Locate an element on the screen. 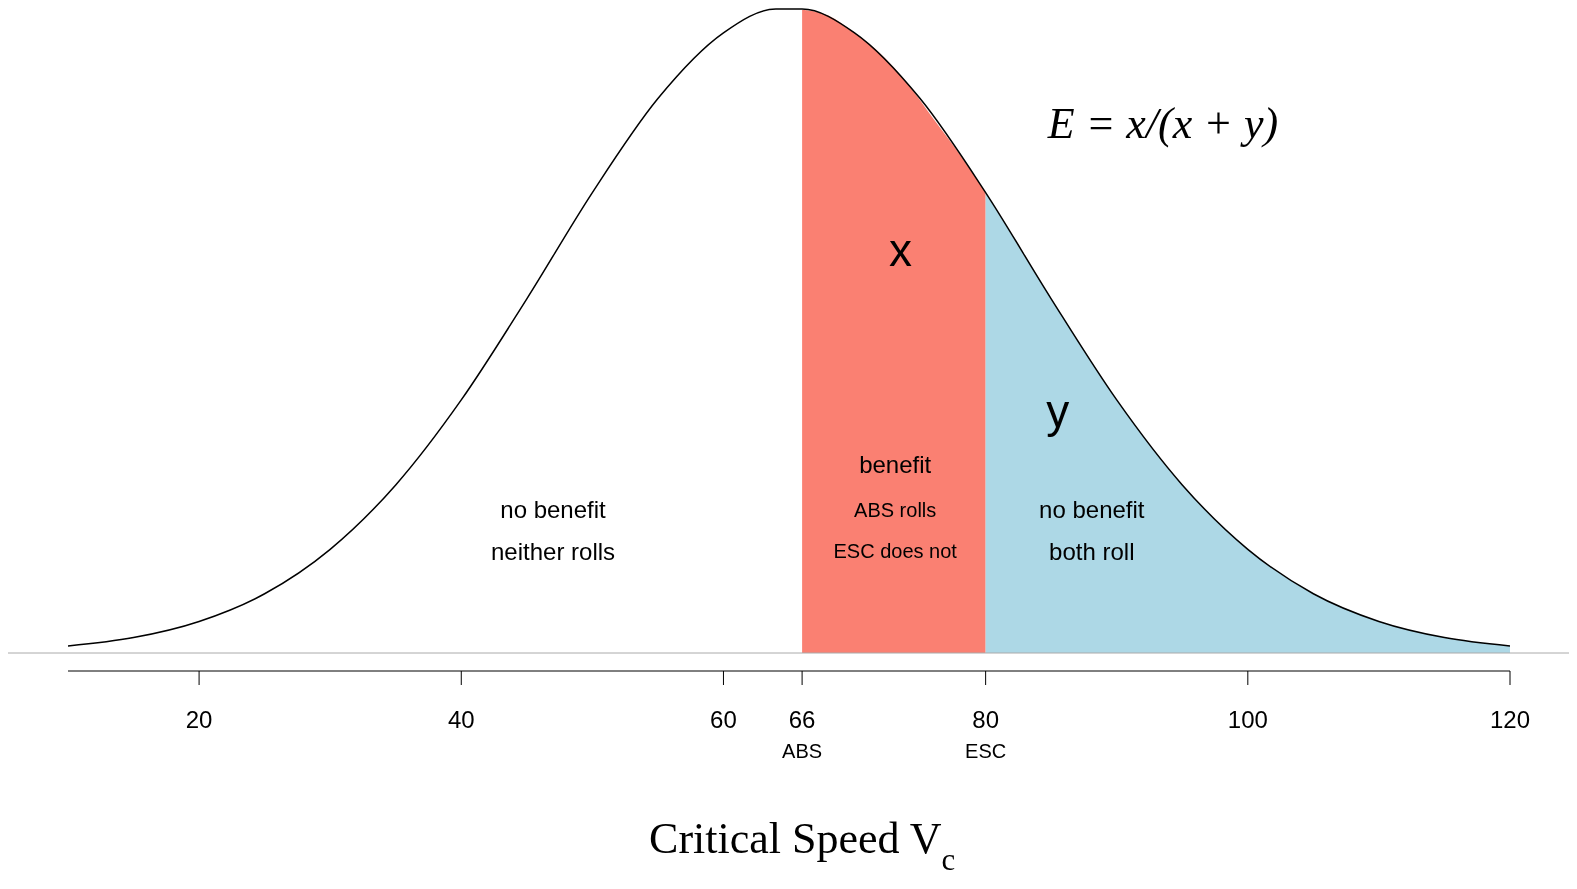 The width and height of the screenshot is (1577, 889). annotation: ESC does not is located at coordinates (895, 551).